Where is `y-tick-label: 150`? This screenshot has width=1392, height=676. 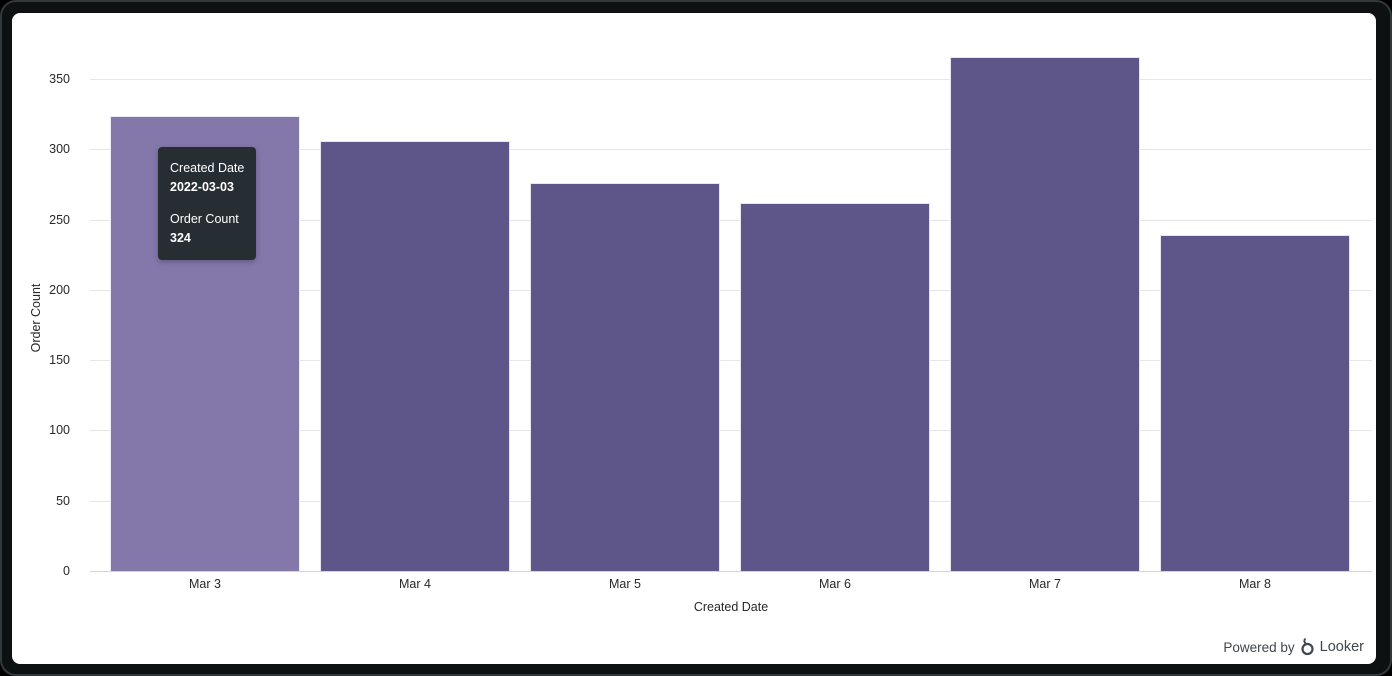
y-tick-label: 150 is located at coordinates (59, 360).